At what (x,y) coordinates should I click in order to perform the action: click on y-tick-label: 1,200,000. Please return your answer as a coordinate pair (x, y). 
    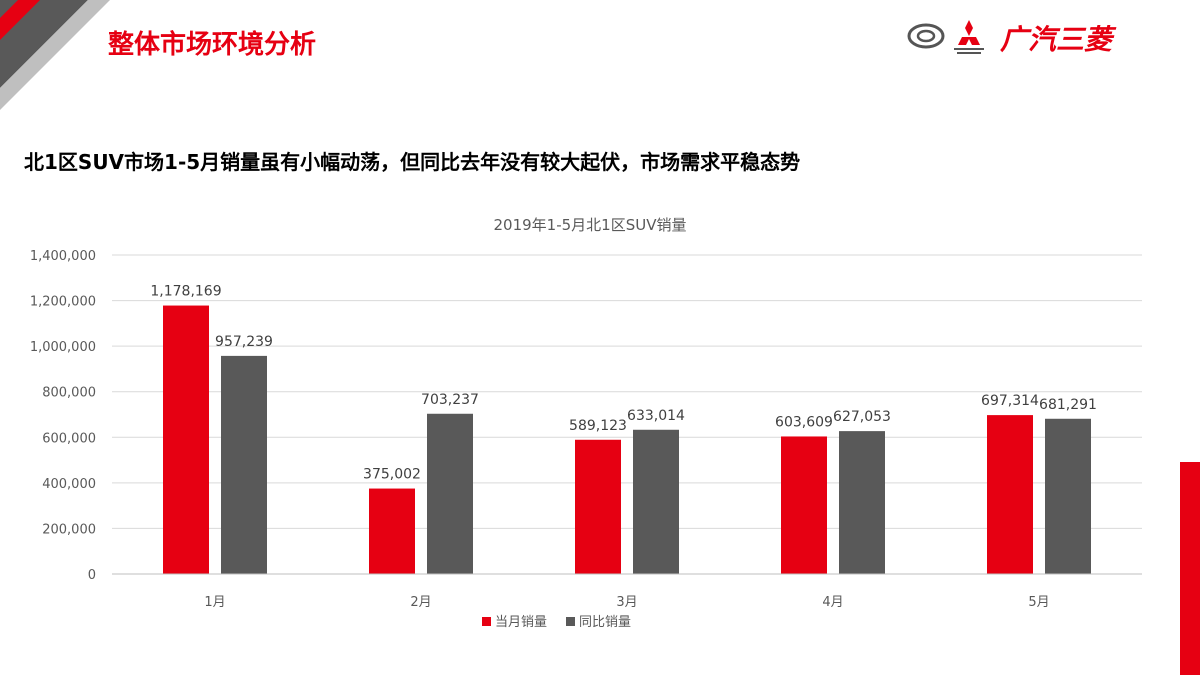
    Looking at the image, I should click on (63, 302).